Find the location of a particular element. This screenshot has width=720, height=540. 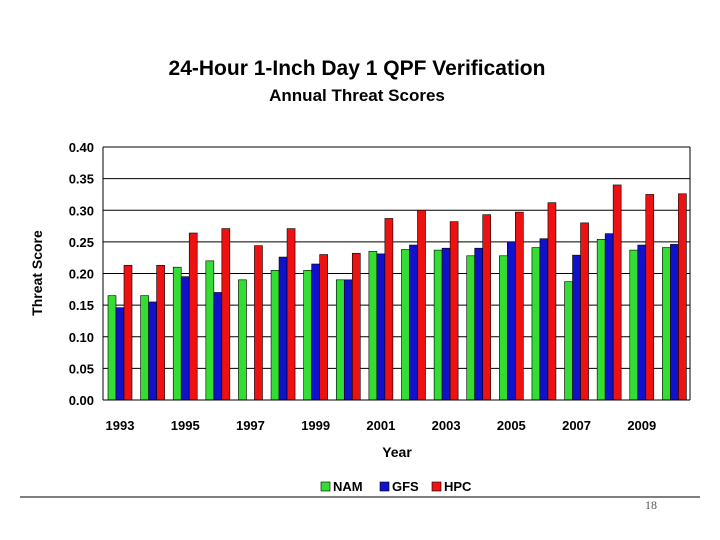

bar-hpc-1997 is located at coordinates (258, 323).